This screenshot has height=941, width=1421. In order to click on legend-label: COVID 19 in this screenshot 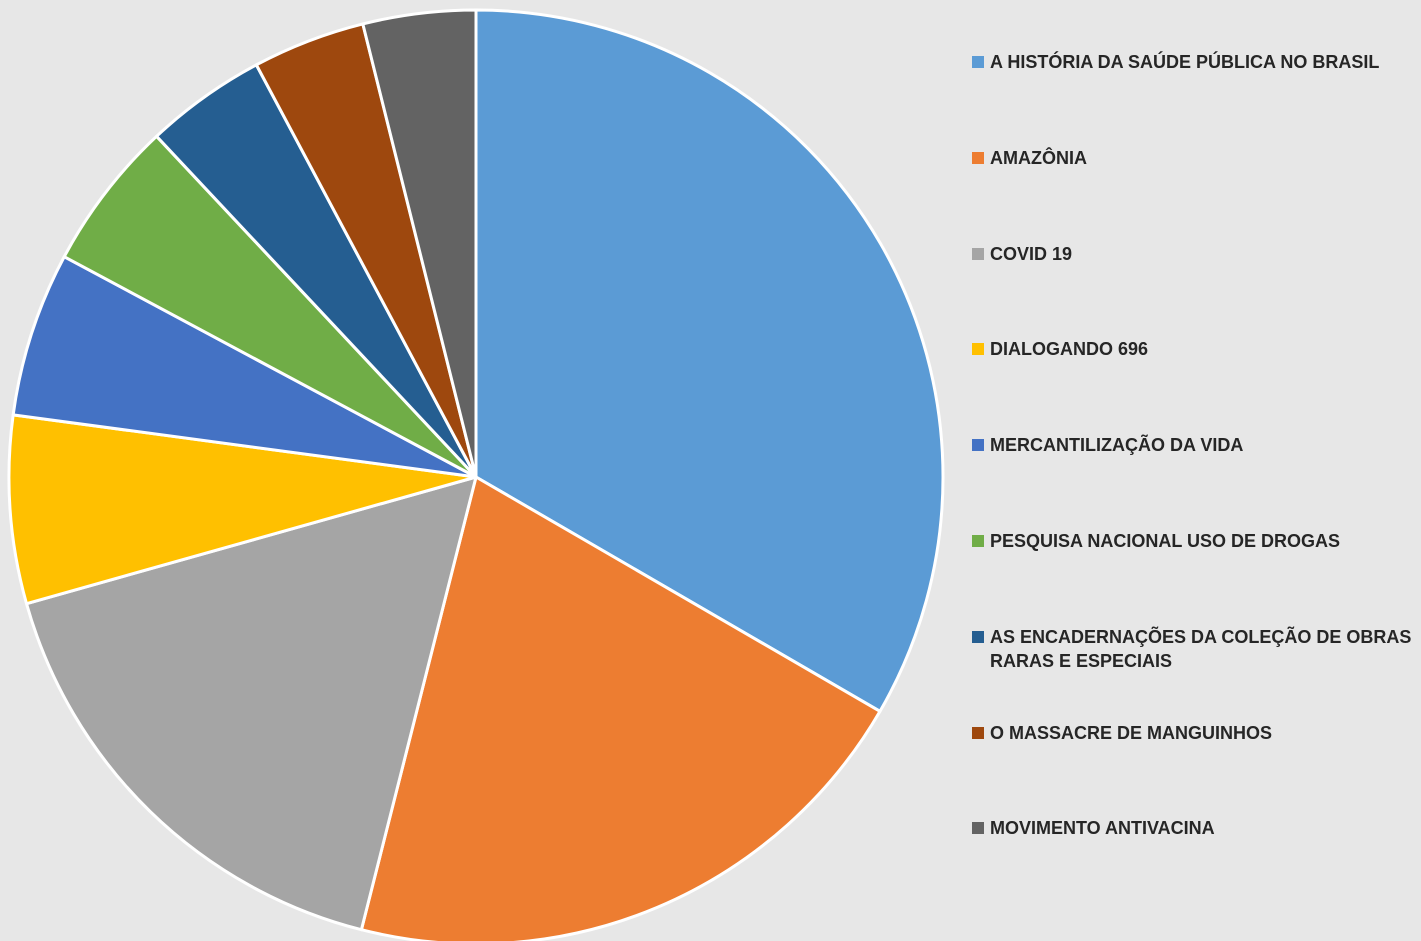, I will do `click(1031, 253)`.